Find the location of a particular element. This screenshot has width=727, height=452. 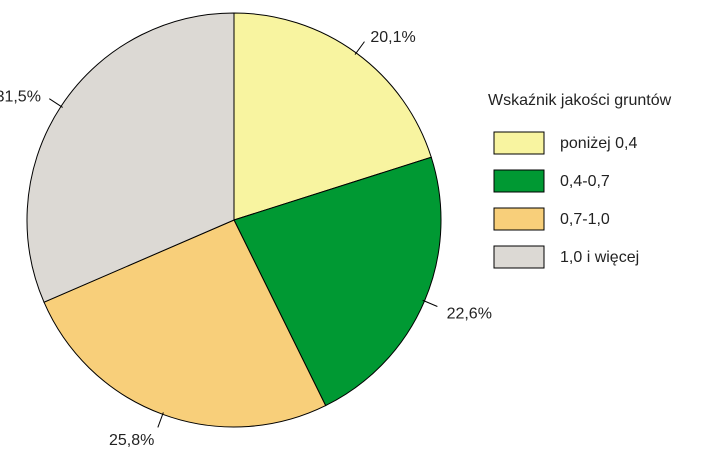

legend-label: 0,7-1,0 is located at coordinates (585, 219).